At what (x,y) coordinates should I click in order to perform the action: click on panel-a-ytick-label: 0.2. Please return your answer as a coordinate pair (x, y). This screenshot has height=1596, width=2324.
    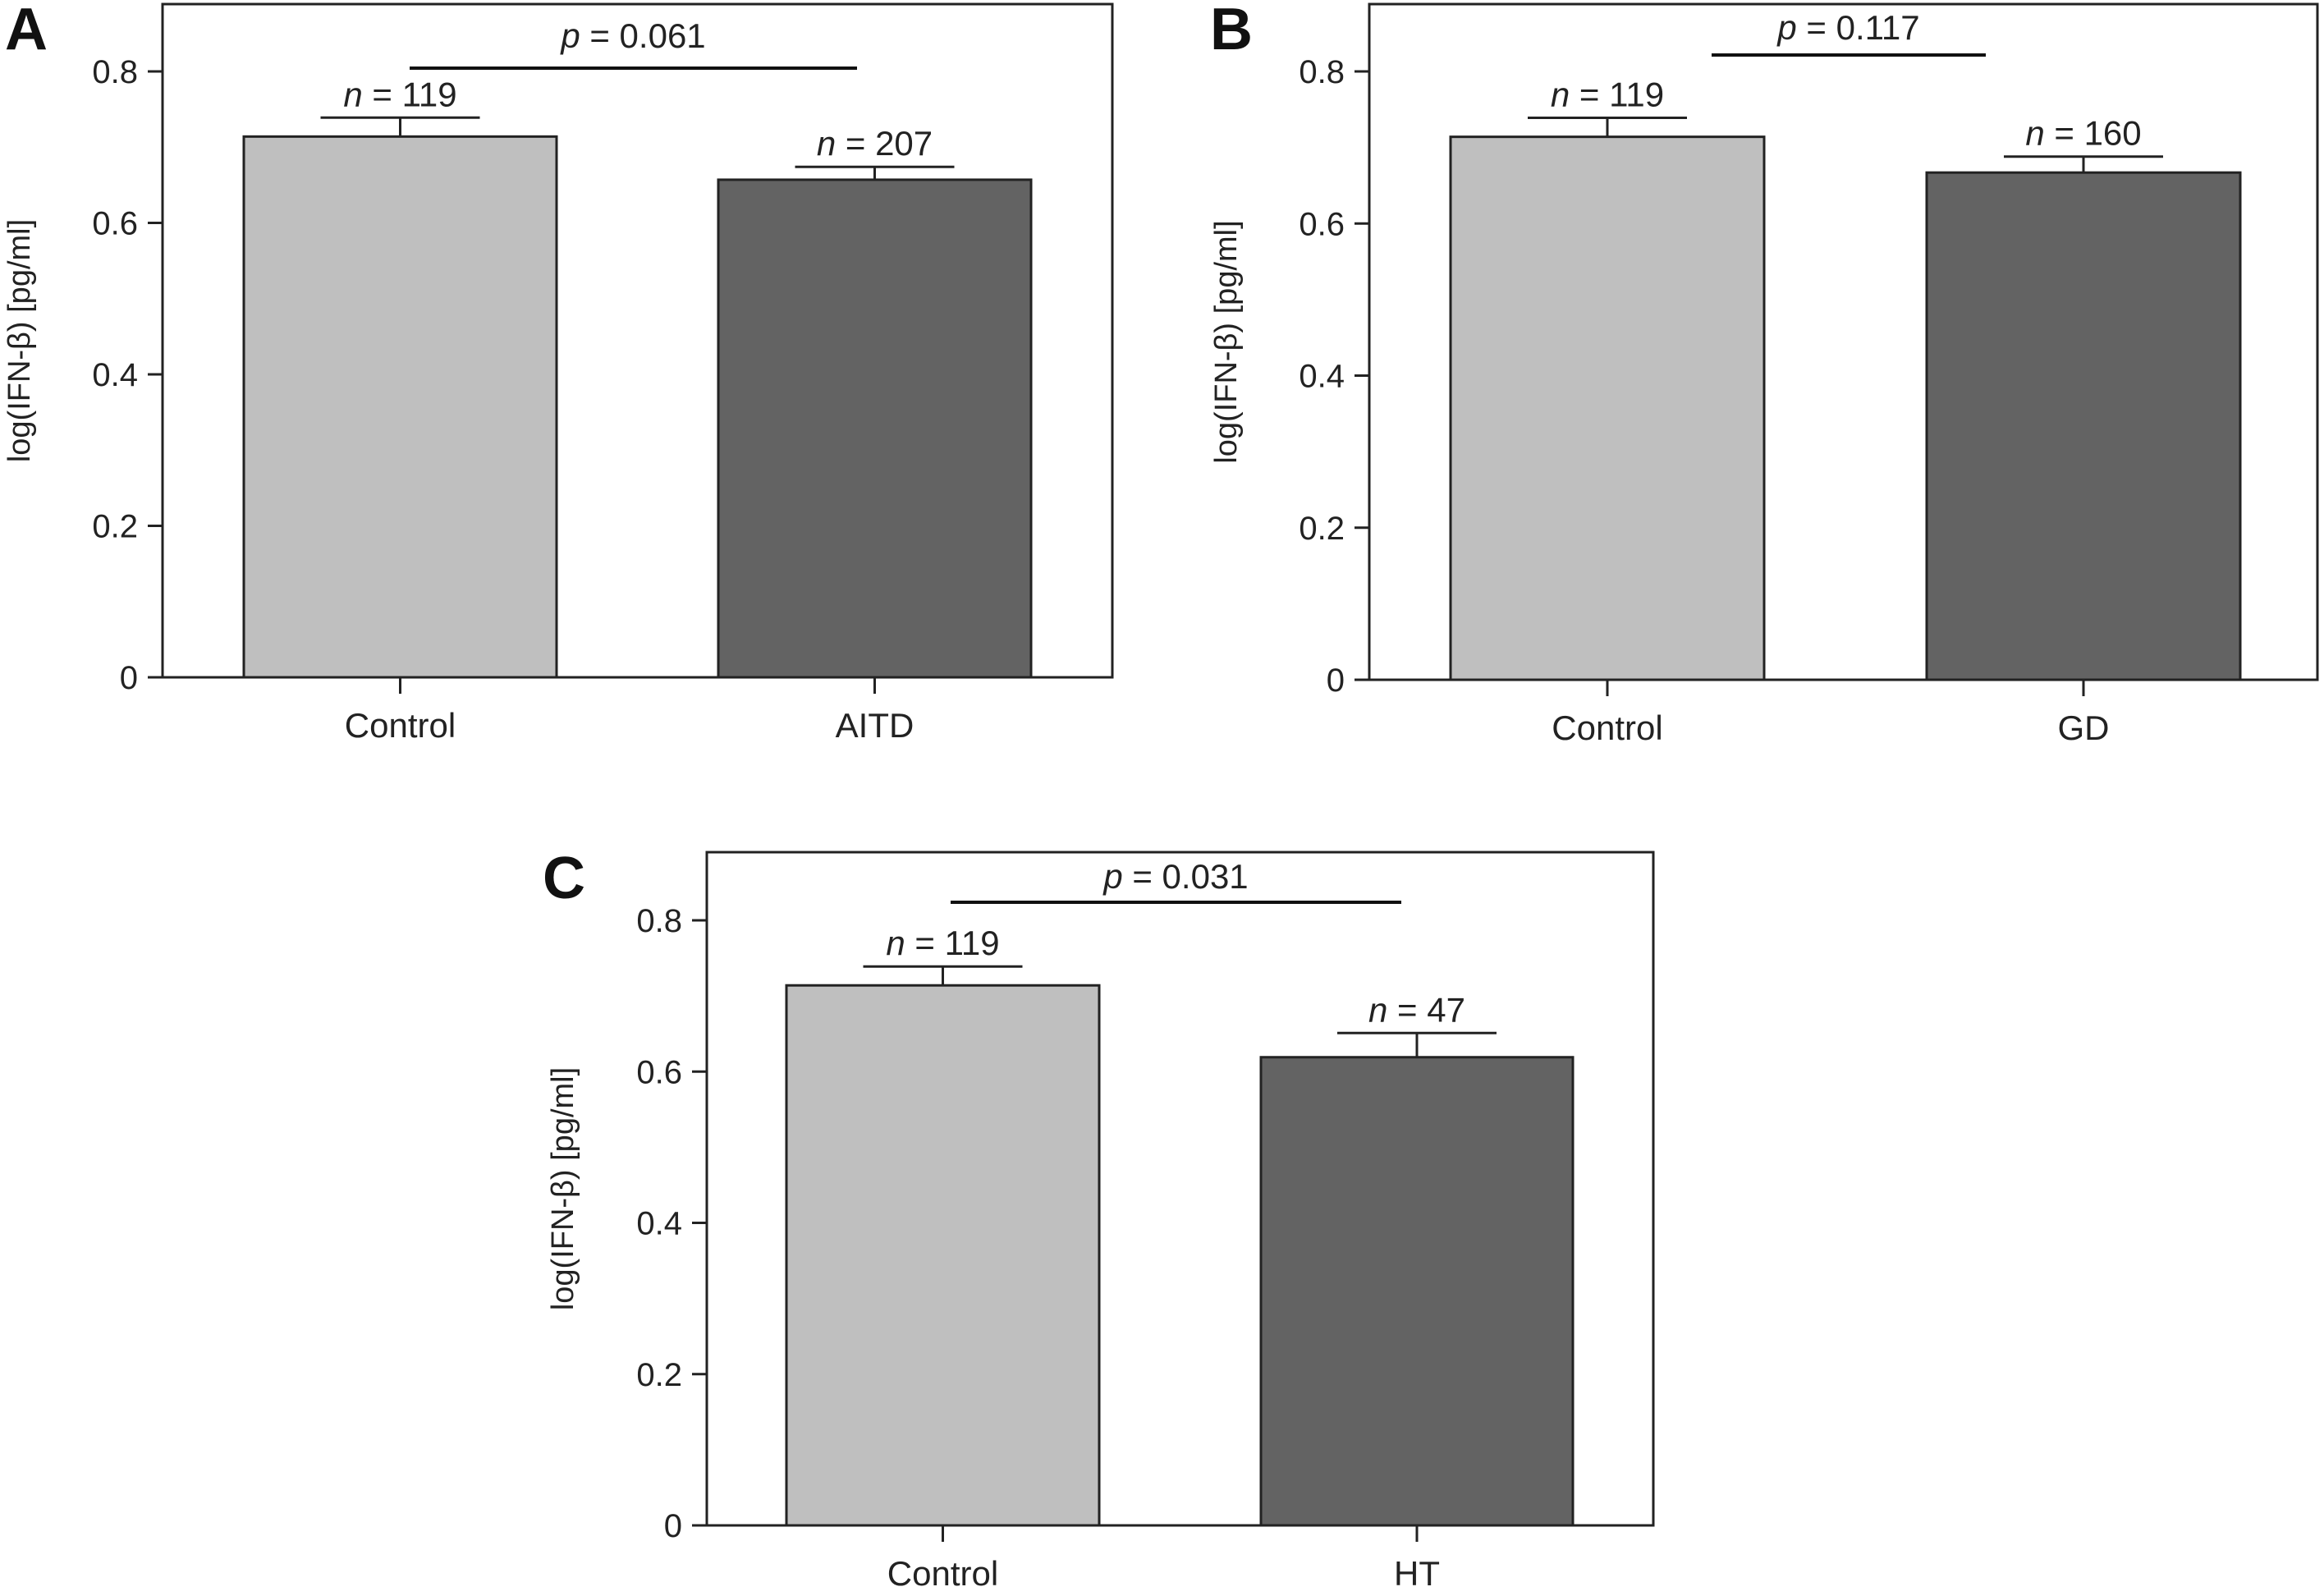
    Looking at the image, I should click on (115, 527).